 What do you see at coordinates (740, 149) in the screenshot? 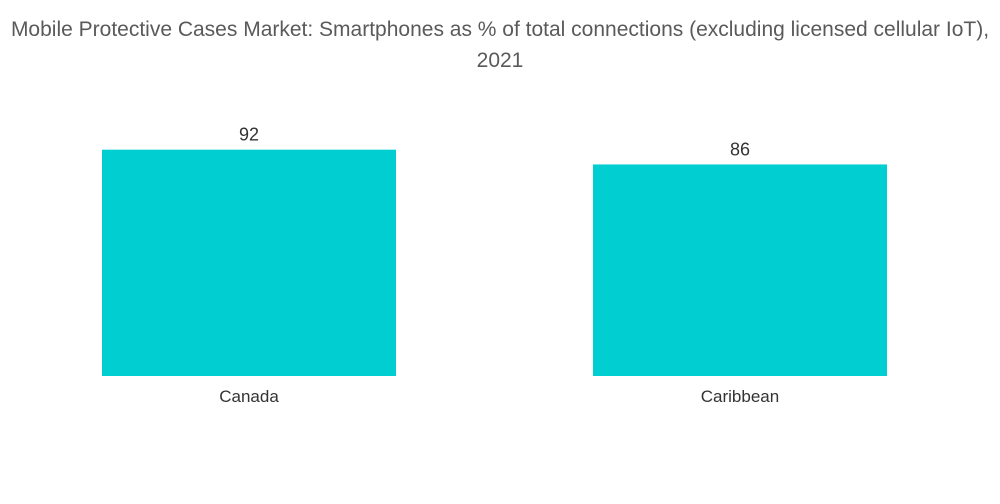
I see `data-label-caribbean: 86` at bounding box center [740, 149].